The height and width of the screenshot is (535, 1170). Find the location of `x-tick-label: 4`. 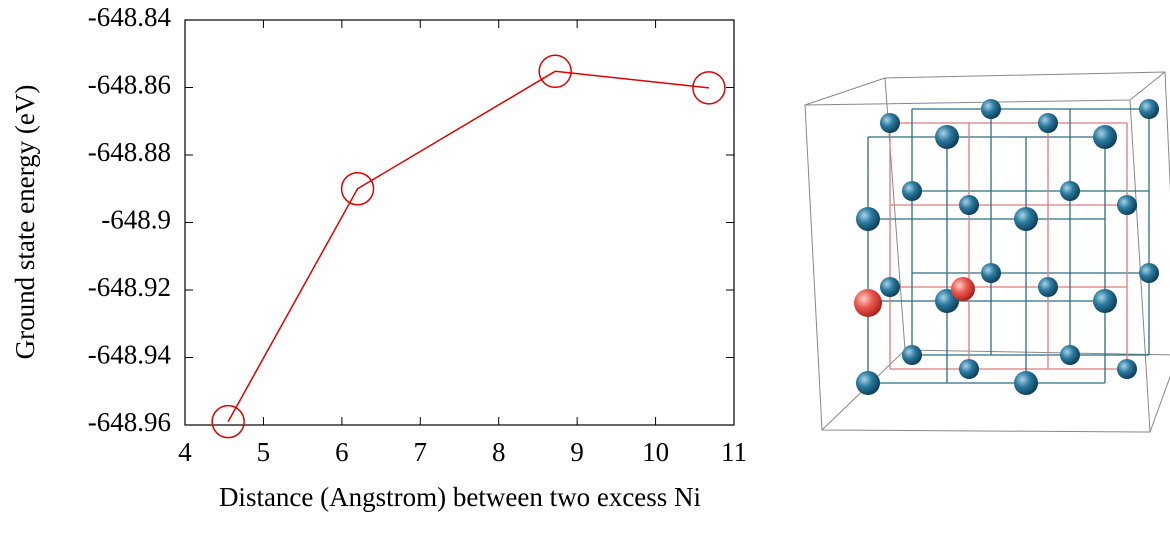

x-tick-label: 4 is located at coordinates (185, 452).